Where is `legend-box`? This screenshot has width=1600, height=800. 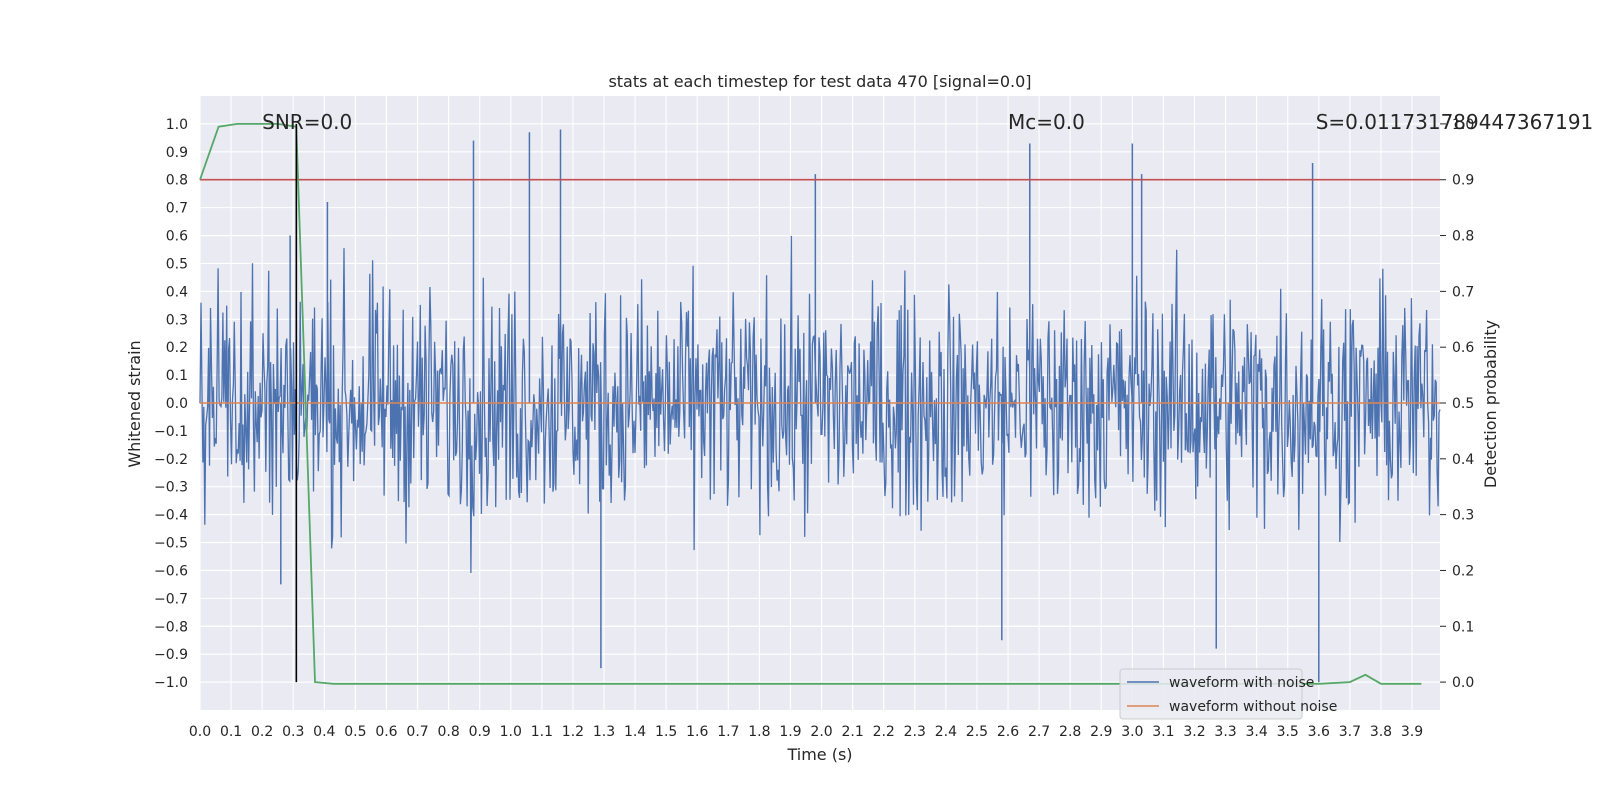
legend-box is located at coordinates (1211, 694).